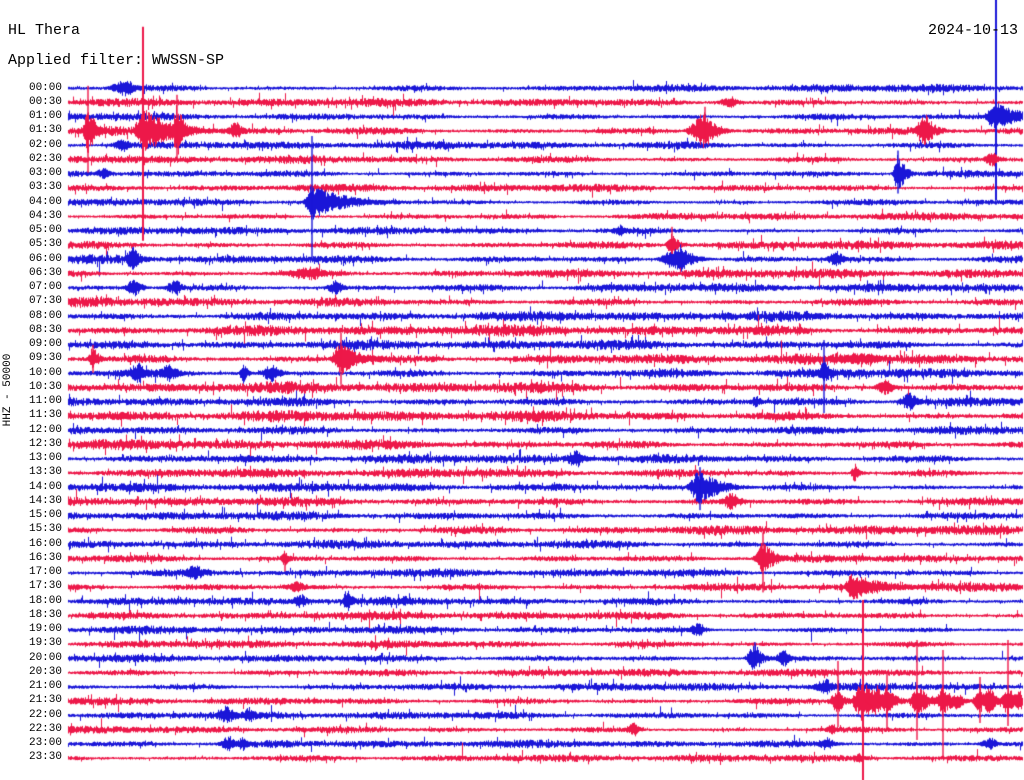 Image resolution: width=1024 pixels, height=780 pixels. Describe the element at coordinates (45, 600) in the screenshot. I see `time-label-1800: 18:00` at that location.